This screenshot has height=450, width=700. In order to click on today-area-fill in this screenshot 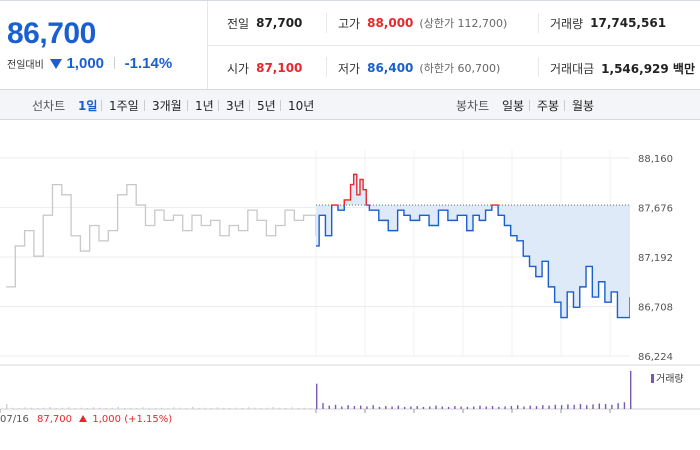, I will do `click(473, 246)`.